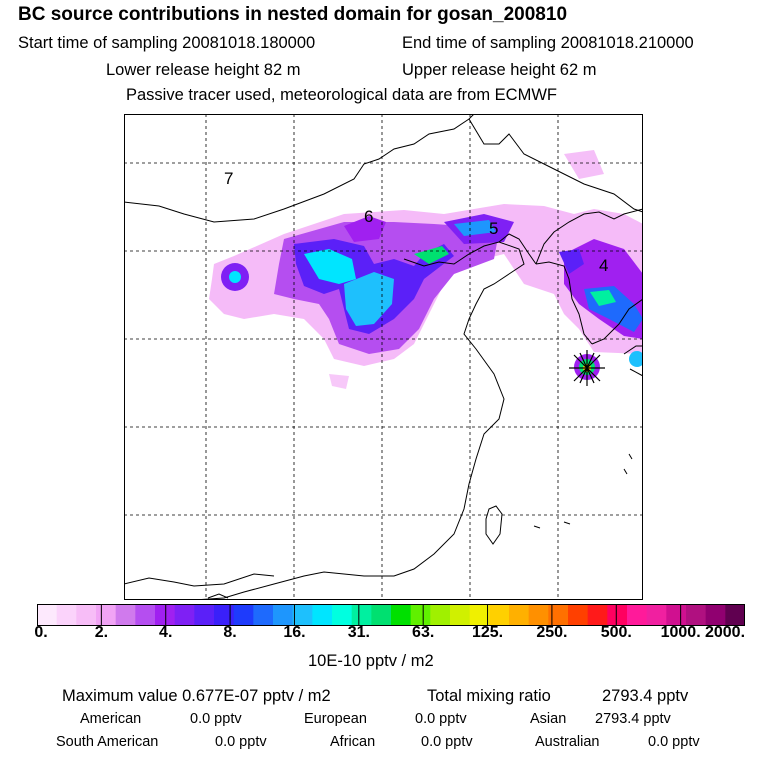  Describe the element at coordinates (199, 580) in the screenshot. I see `southwest-border` at that location.